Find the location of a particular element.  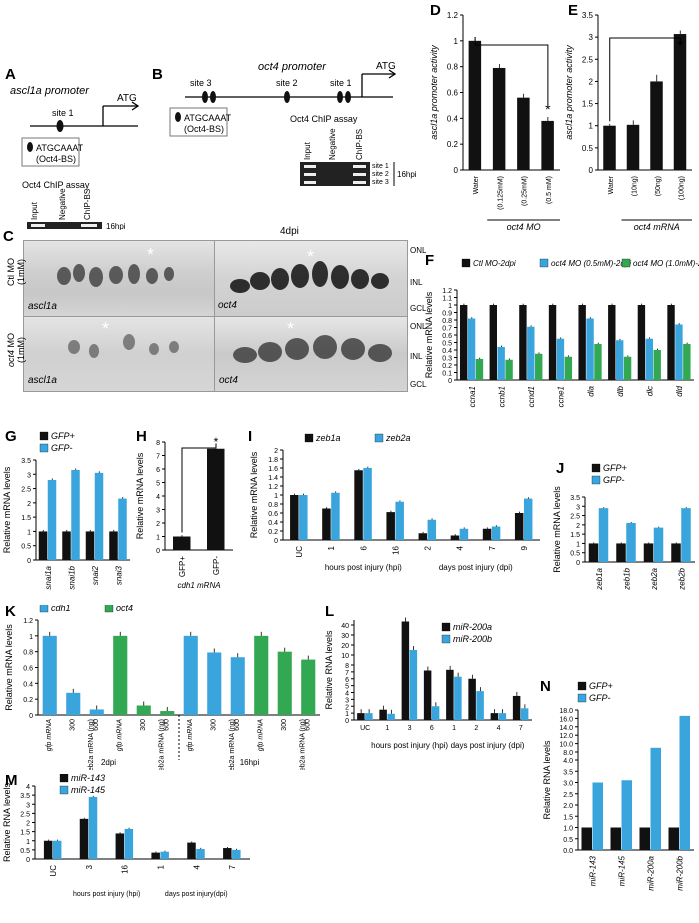

category-label: gfp mRNA is located at coordinates (49, 735).